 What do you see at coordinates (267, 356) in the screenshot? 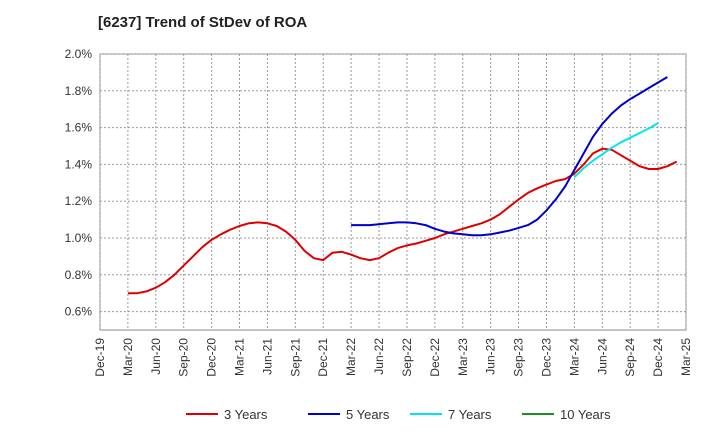
I see `x-tick-label: Jun-21` at bounding box center [267, 356].